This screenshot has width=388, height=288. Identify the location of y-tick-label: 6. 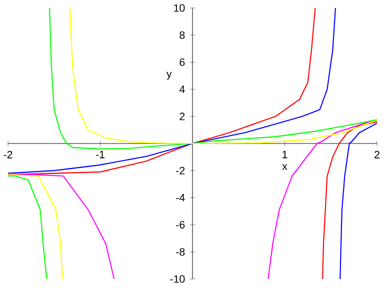
(182, 62).